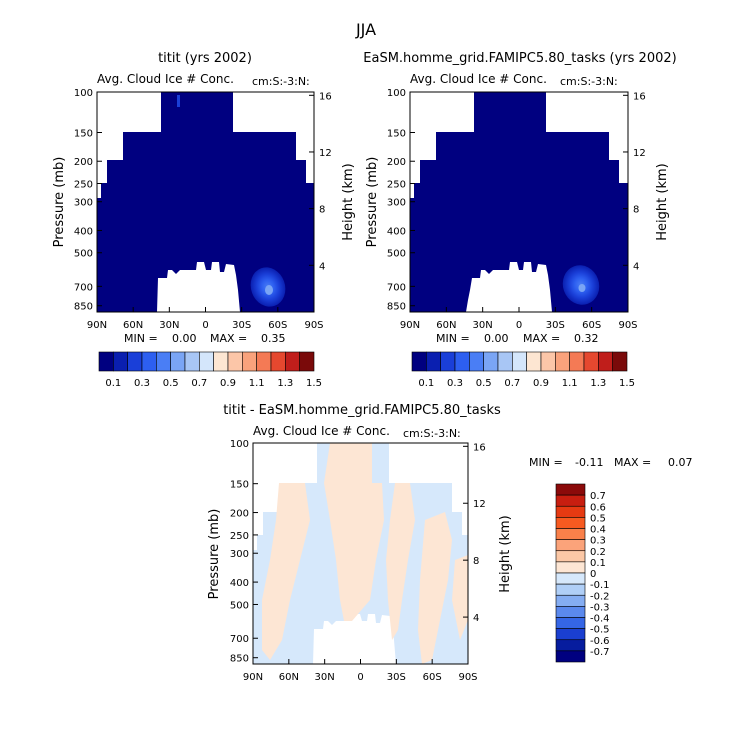 This screenshot has width=733, height=756. What do you see at coordinates (474, 533) in the screenshot?
I see `panel-3-y-right-ticks: 16 12 8 4` at bounding box center [474, 533].